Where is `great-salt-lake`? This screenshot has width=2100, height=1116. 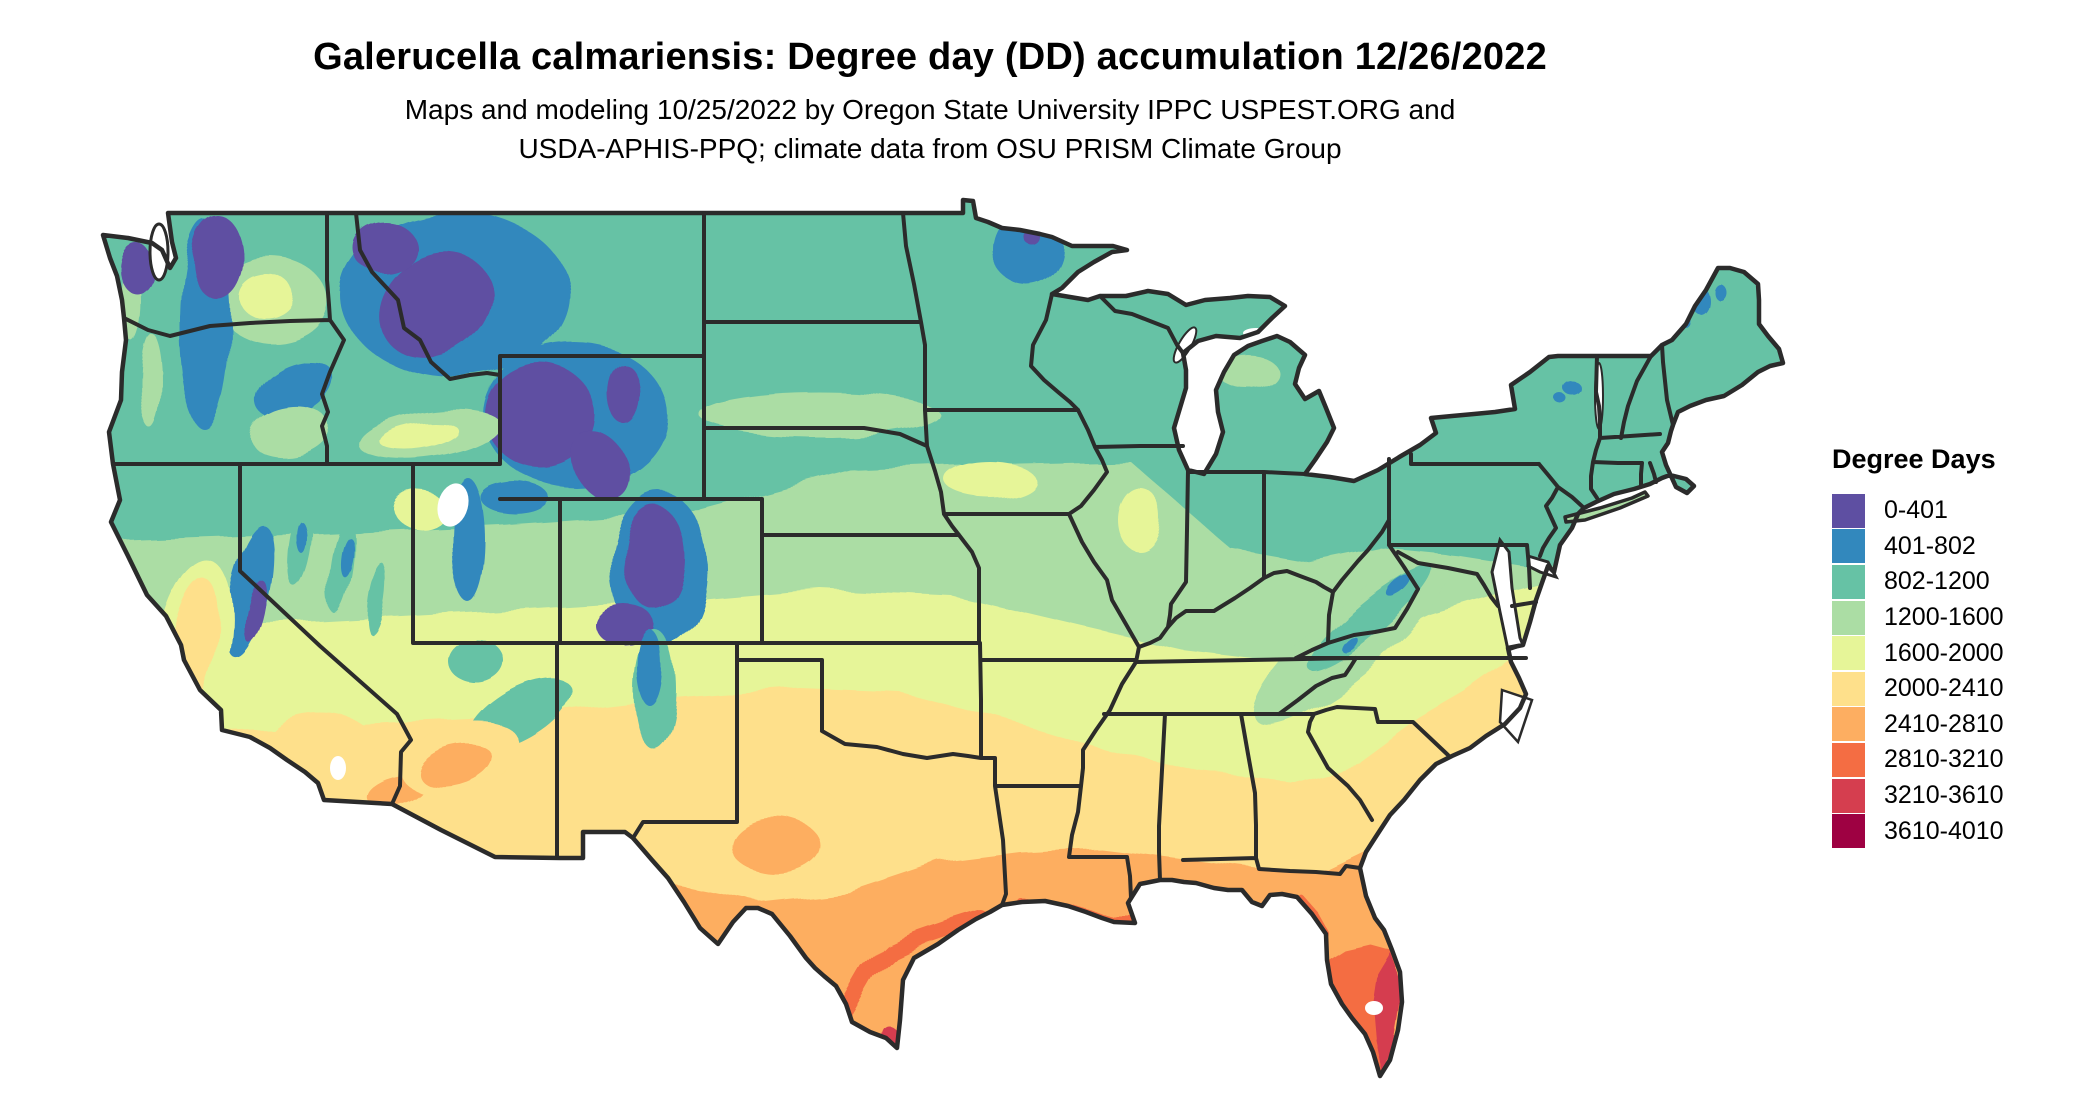
great-salt-lake is located at coordinates (453, 505).